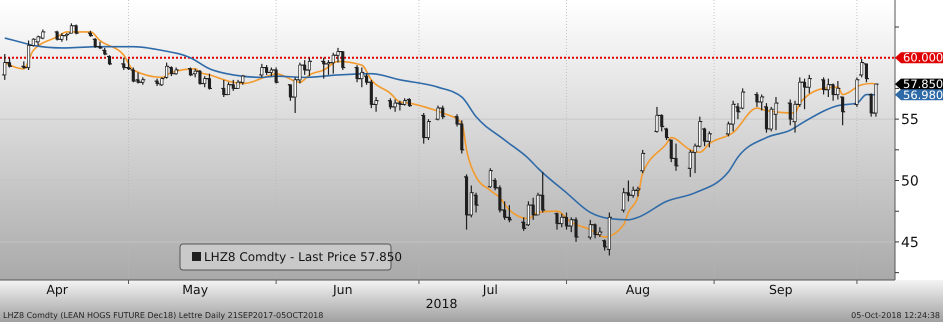  What do you see at coordinates (342, 289) in the screenshot?
I see `x-tick-label: Jun` at bounding box center [342, 289].